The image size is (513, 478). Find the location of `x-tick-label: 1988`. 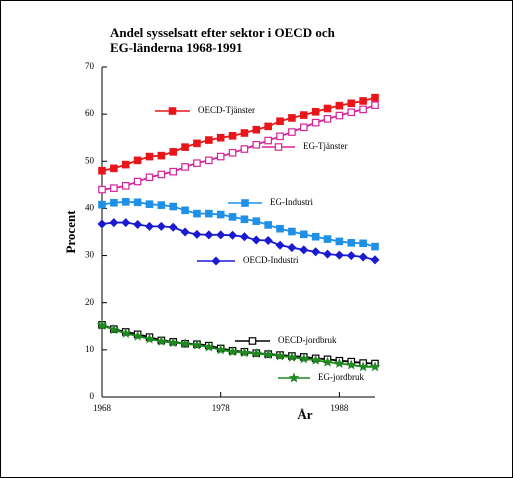

x-tick-label: 1988 is located at coordinates (339, 408).